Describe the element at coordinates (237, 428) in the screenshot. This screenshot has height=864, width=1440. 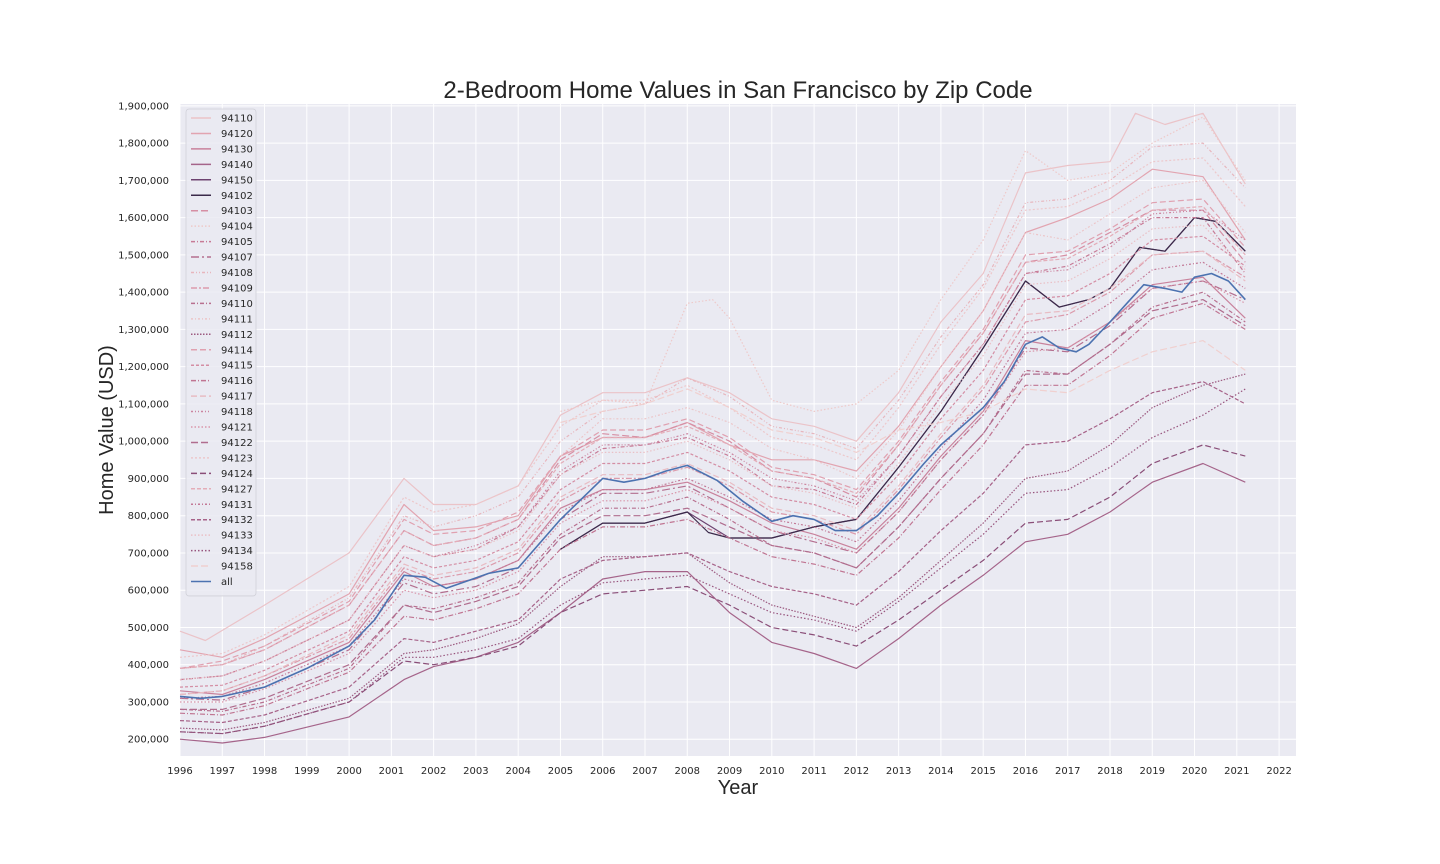
I see `legend-label: 94121` at that location.